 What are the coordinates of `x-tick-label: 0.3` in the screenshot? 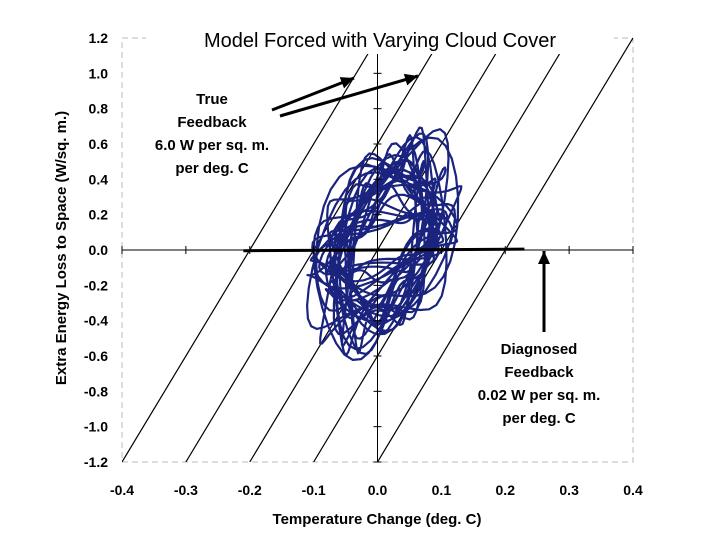 It's located at (569, 490).